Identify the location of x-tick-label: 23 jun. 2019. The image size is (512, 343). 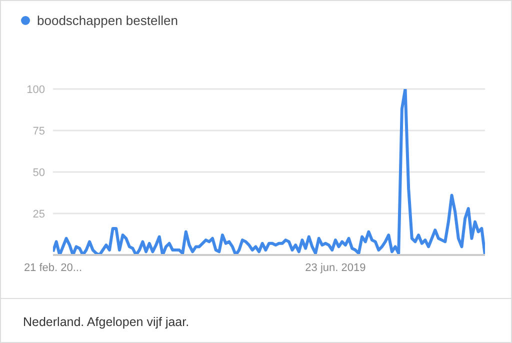
(335, 268).